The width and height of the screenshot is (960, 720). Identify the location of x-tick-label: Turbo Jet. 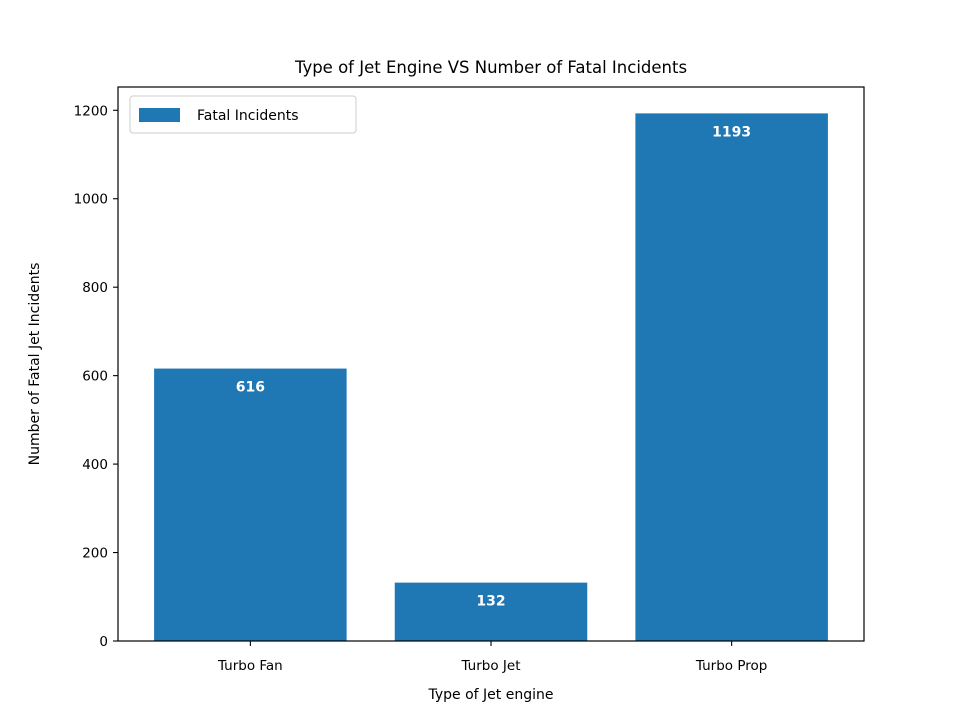
(490, 666).